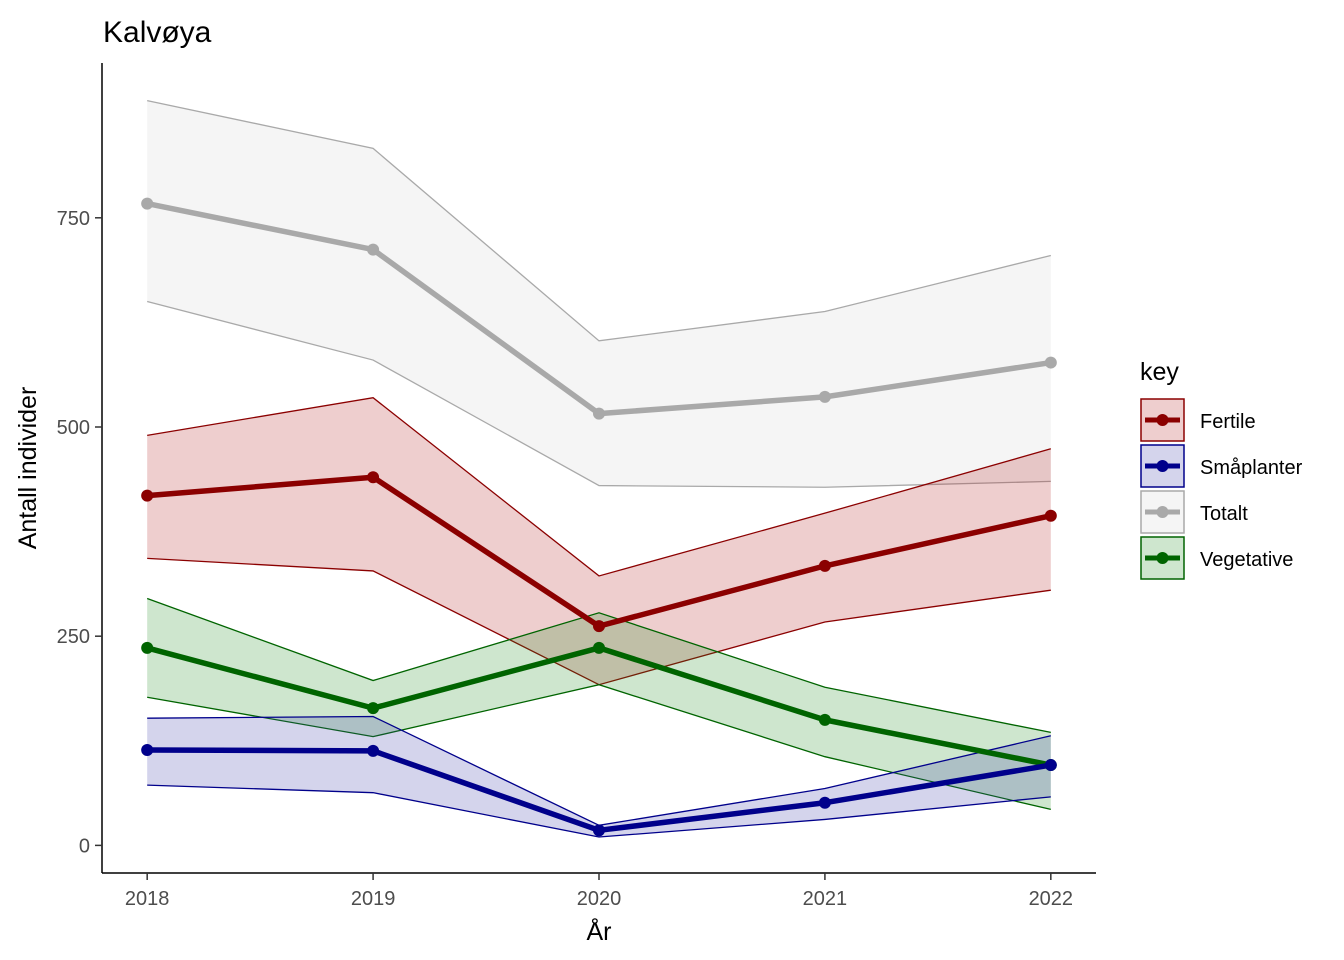 This screenshot has width=1344, height=960. I want to click on x-axis-ticks: 2018 2019 2020 2021 2022, so click(599, 891).